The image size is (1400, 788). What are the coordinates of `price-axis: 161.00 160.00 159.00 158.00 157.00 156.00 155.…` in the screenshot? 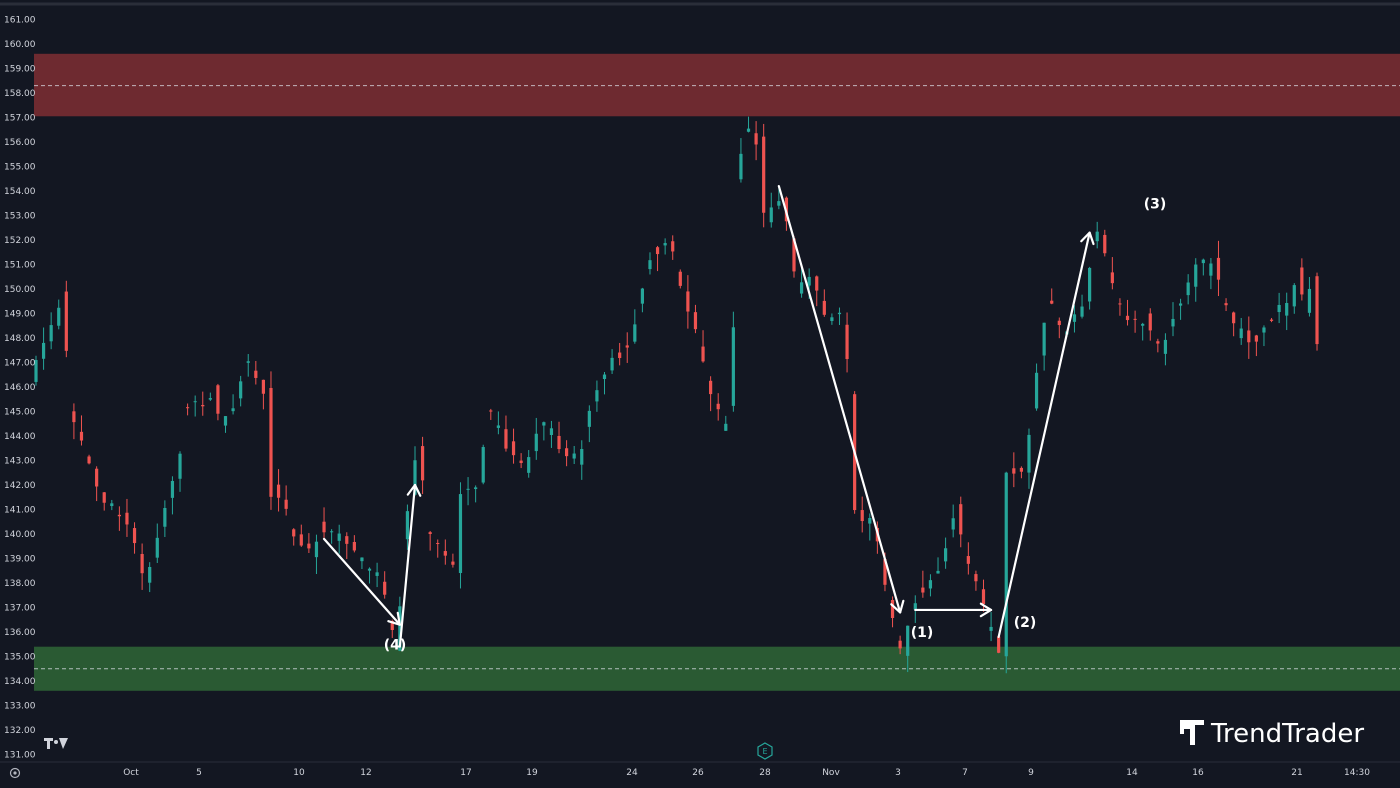 It's located at (20, 388).